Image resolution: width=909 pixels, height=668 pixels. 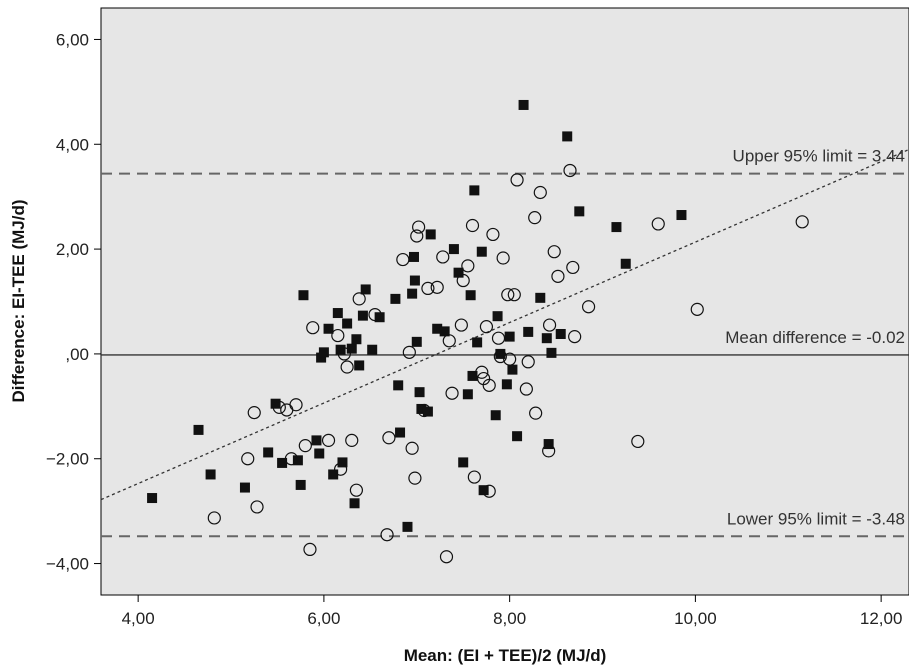 What do you see at coordinates (73, 302) in the screenshot?
I see `y-axis: −4,00 −2,00 ,00 2,00 4,00 6,00` at bounding box center [73, 302].